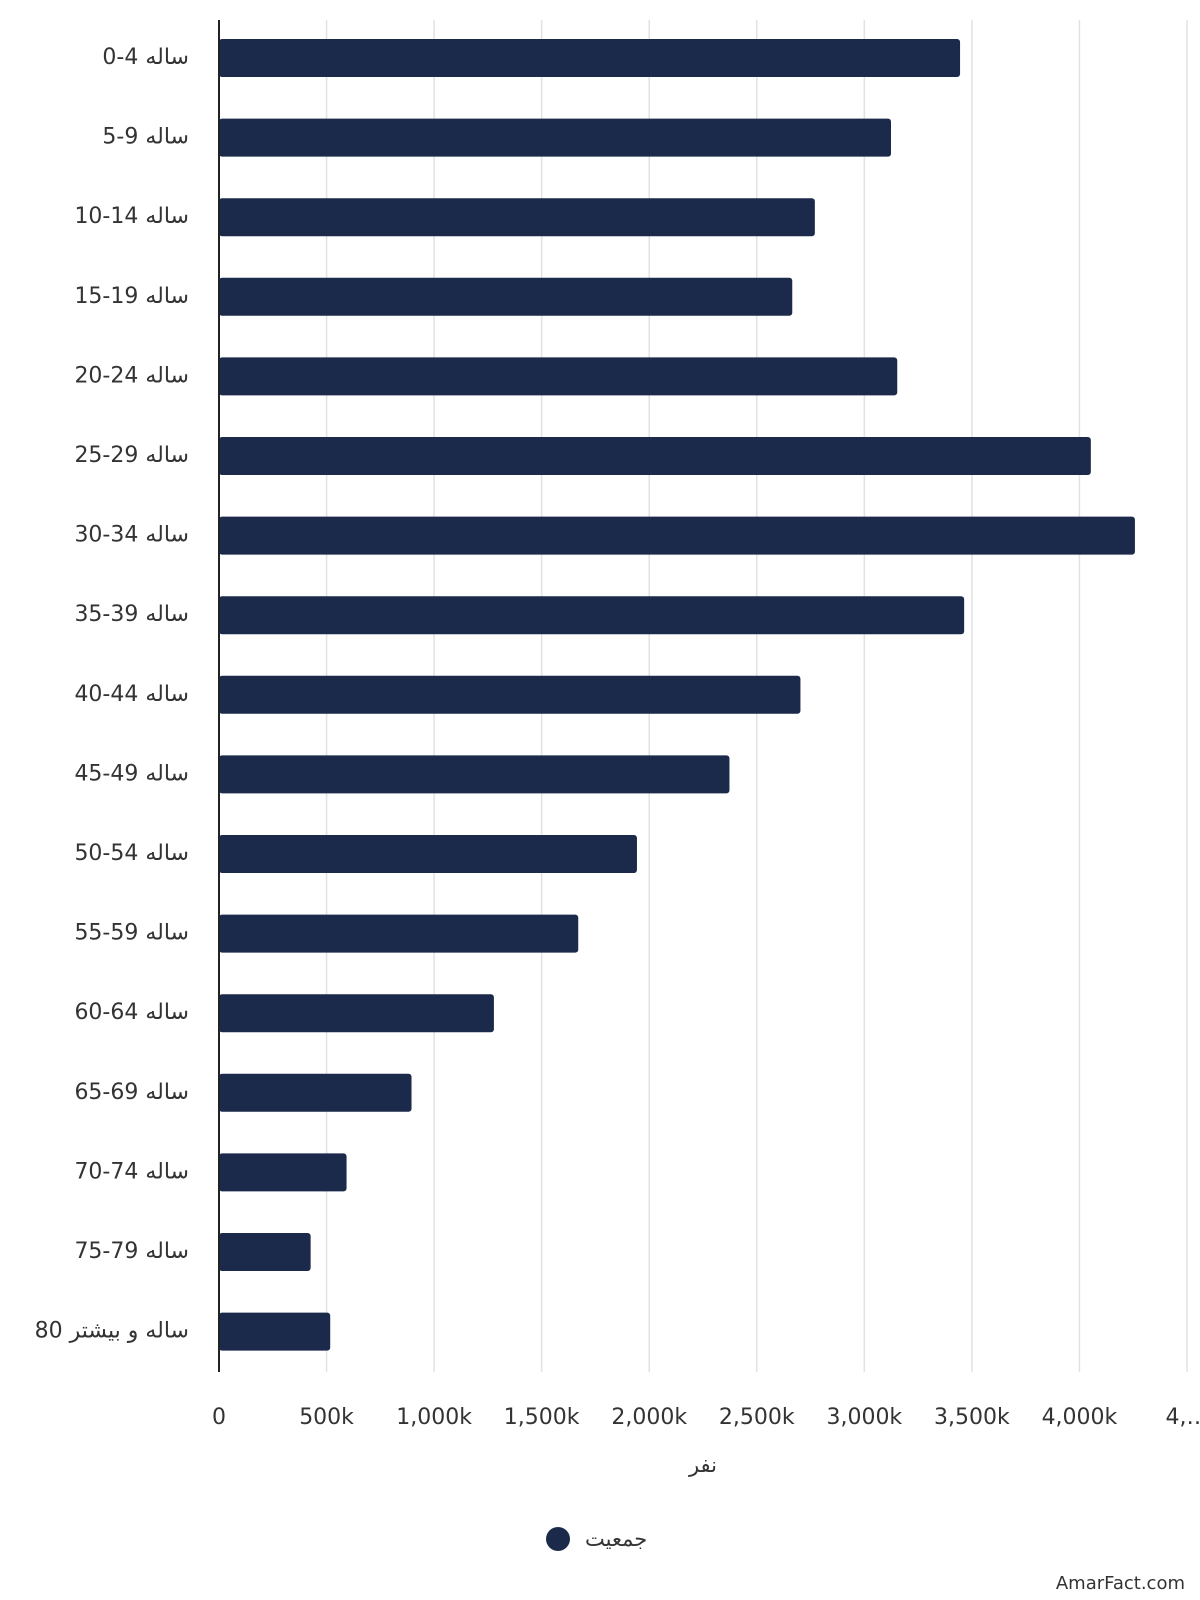  I want to click on x-tick-label: 500k, so click(326, 1417).